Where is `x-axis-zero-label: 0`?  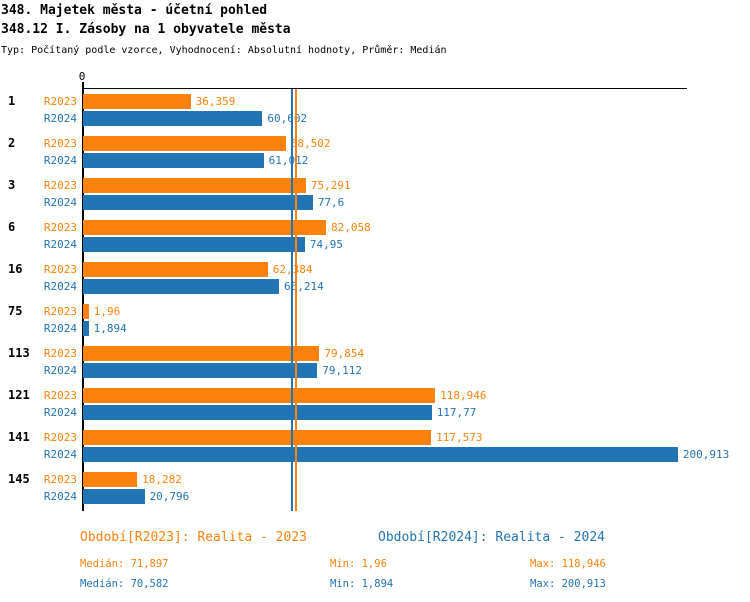 x-axis-zero-label: 0 is located at coordinates (82, 76).